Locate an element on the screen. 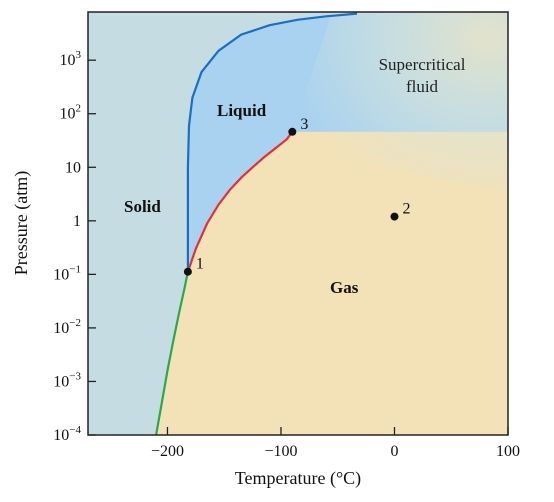 The image size is (554, 502). point-3-marker is located at coordinates (292, 131).